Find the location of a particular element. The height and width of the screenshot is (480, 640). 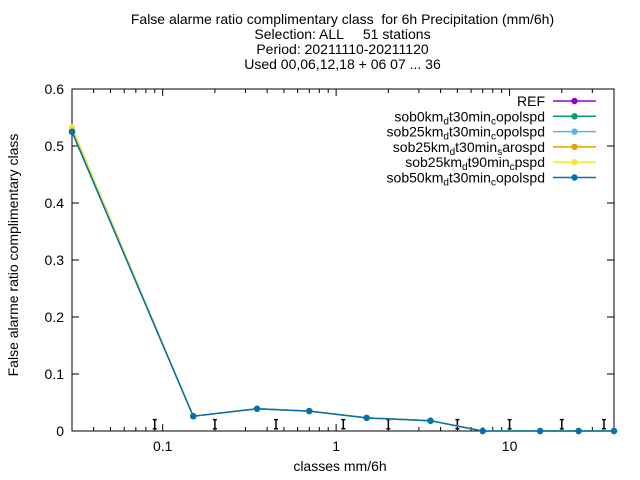

legend-label: sob0kmdt30mincopolspd is located at coordinates (469, 117).